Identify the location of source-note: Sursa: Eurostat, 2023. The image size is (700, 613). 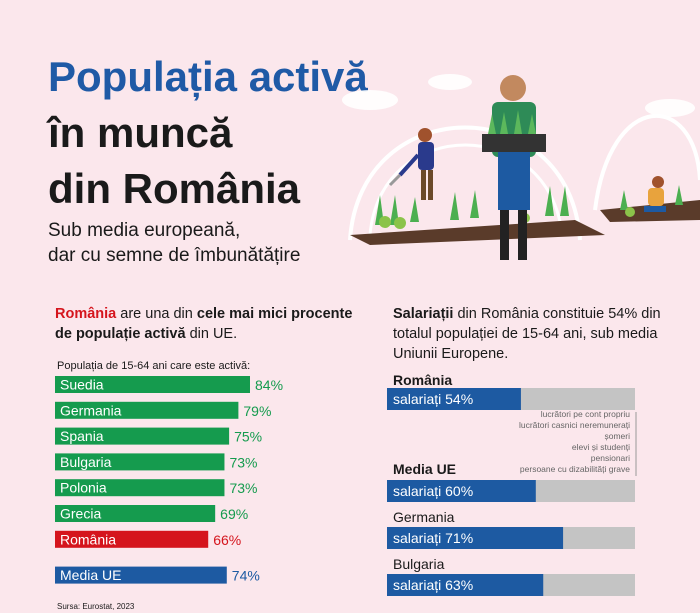
(96, 606).